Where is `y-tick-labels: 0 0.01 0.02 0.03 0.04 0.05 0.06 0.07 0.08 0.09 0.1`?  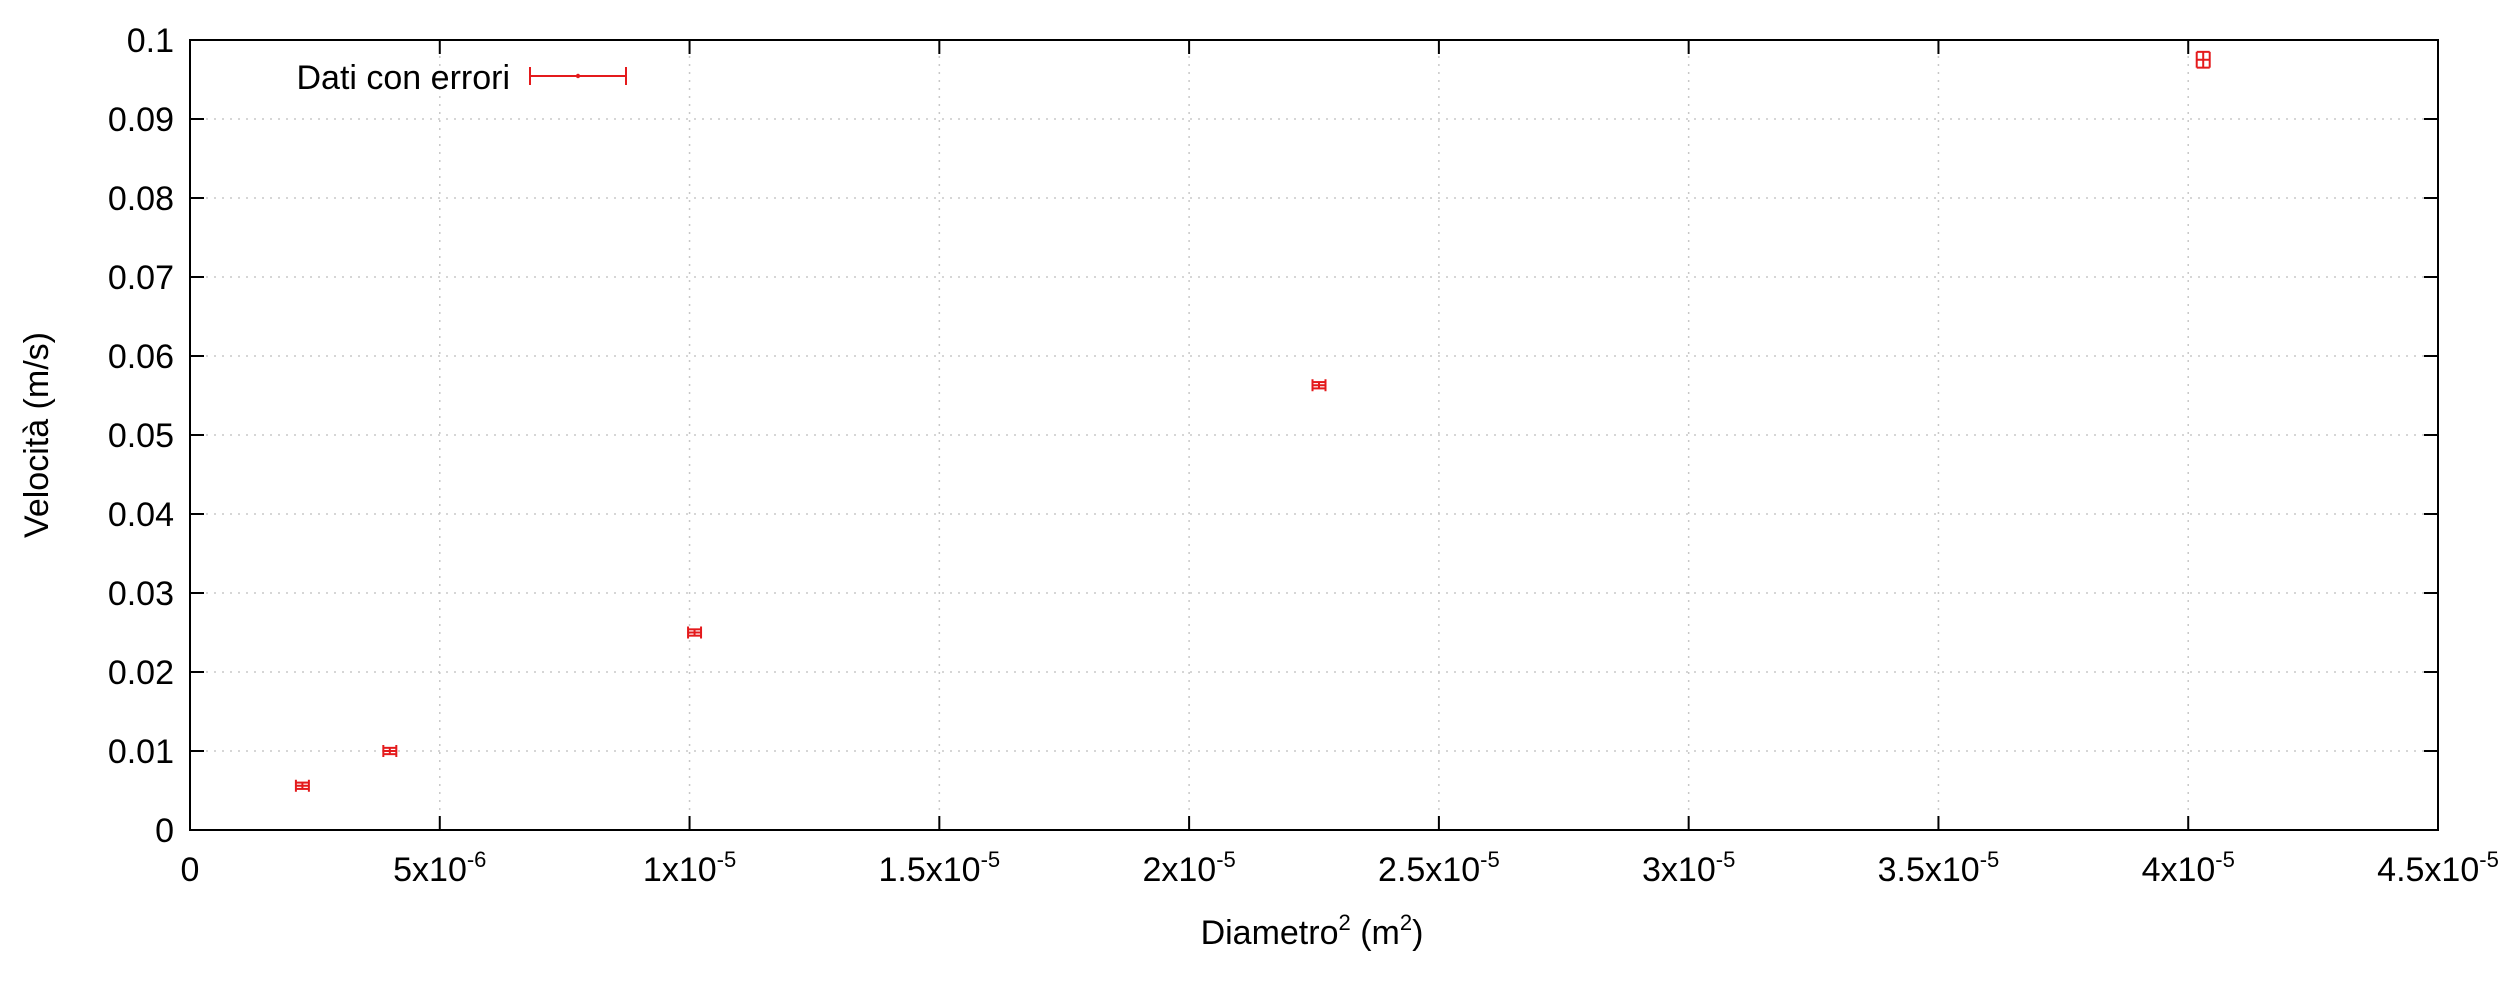 y-tick-labels: 0 0.01 0.02 0.03 0.04 0.05 0.06 0.07 0.08 0.09 0.1 is located at coordinates (141, 436).